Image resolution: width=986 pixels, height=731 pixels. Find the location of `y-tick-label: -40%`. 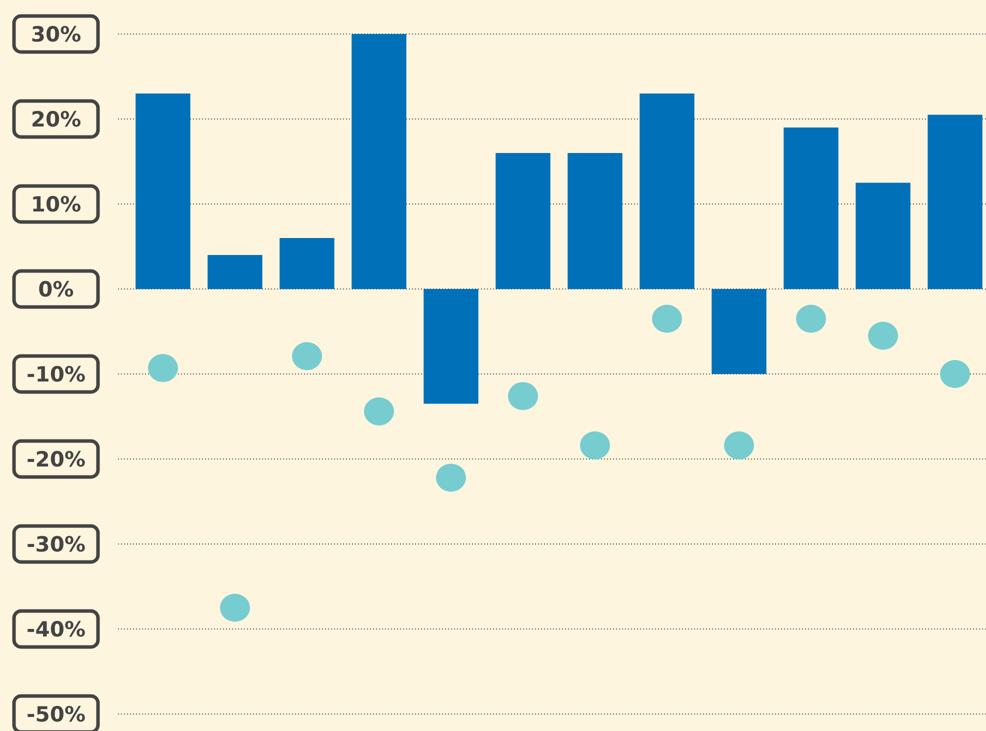

y-tick-label: -40% is located at coordinates (56, 630).